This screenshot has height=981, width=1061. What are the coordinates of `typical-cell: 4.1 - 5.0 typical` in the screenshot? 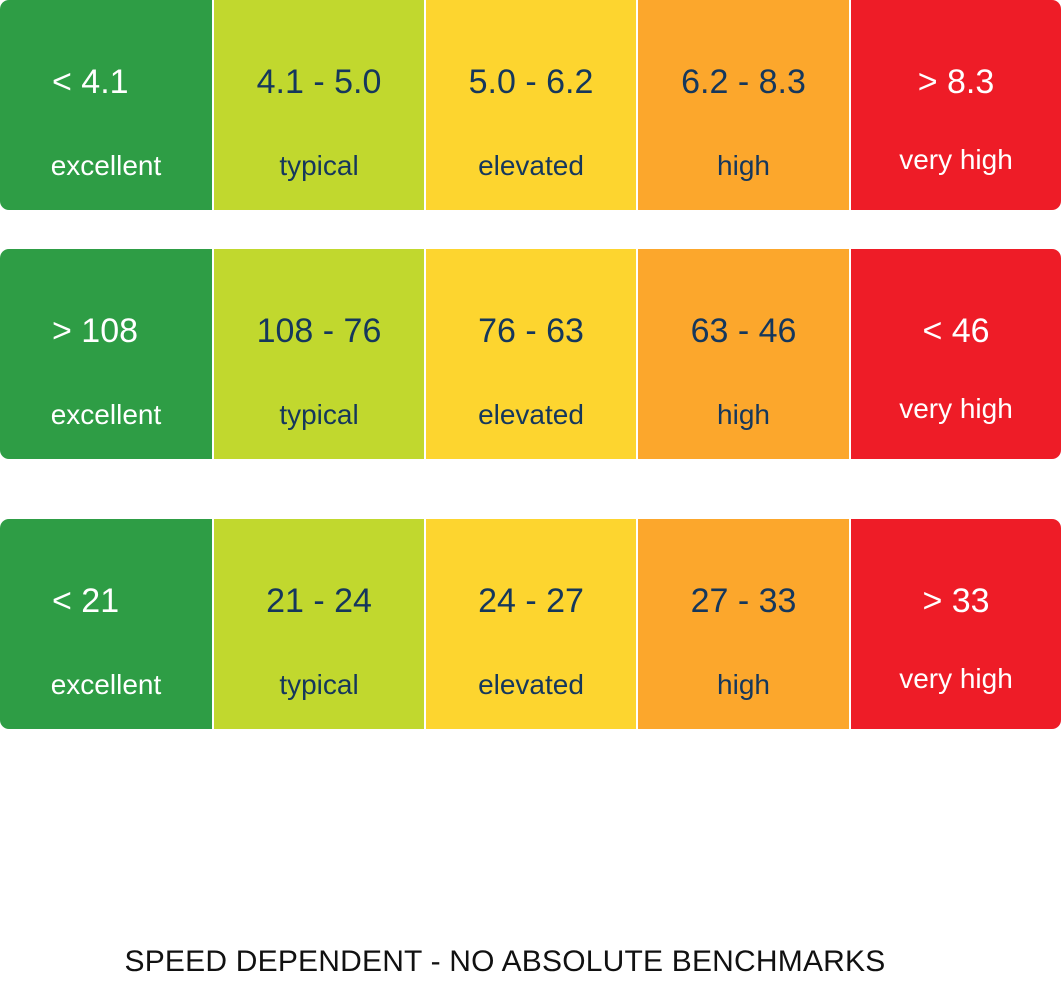 It's located at (318, 105).